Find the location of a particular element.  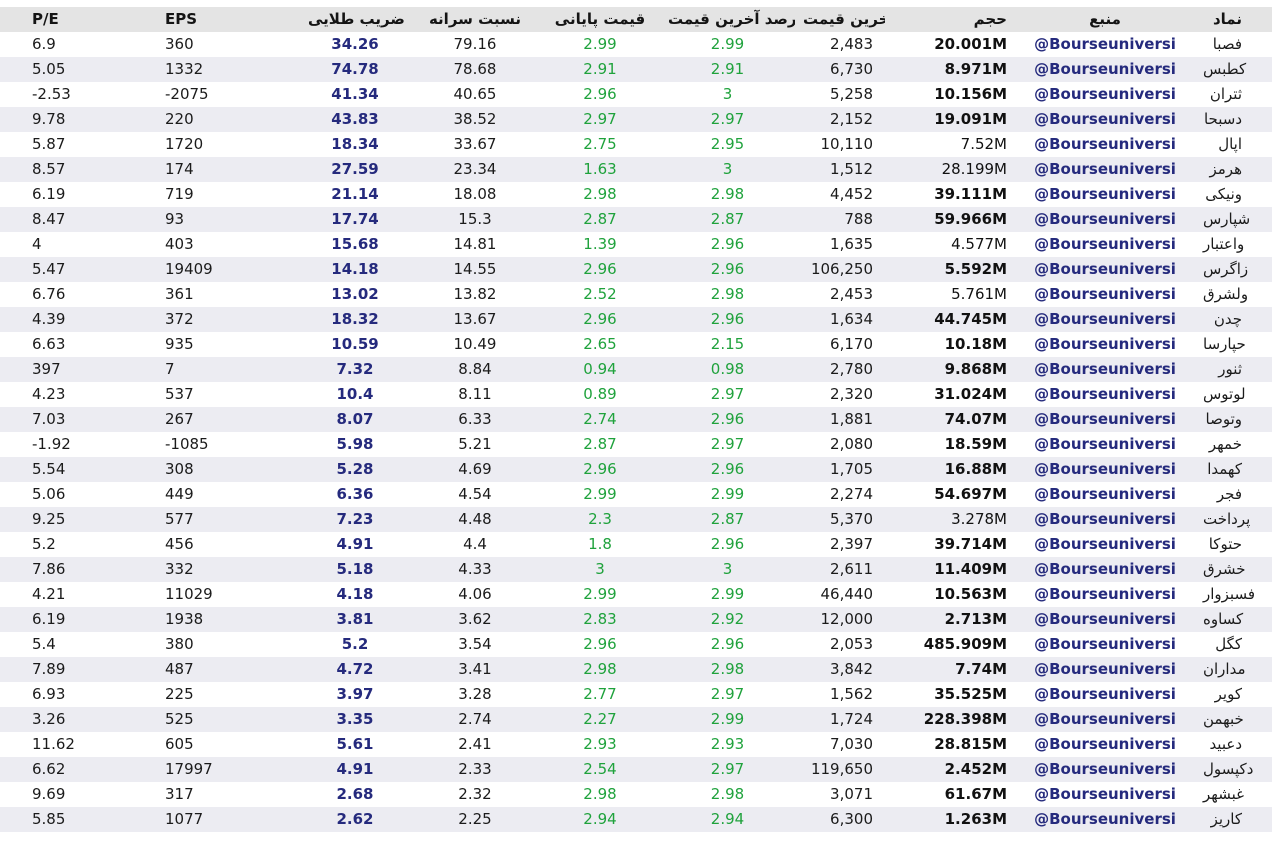

cell-symbol: مداران is located at coordinates (1224, 669).